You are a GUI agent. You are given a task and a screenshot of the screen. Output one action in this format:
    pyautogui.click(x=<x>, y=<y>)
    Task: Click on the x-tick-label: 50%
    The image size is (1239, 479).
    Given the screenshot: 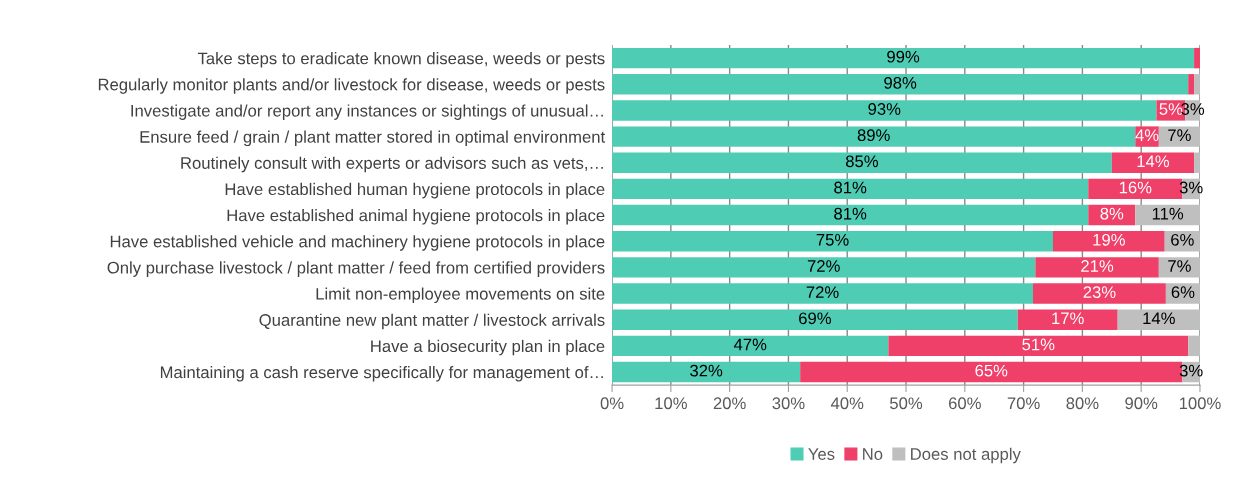 What is the action you would take?
    pyautogui.click(x=906, y=403)
    